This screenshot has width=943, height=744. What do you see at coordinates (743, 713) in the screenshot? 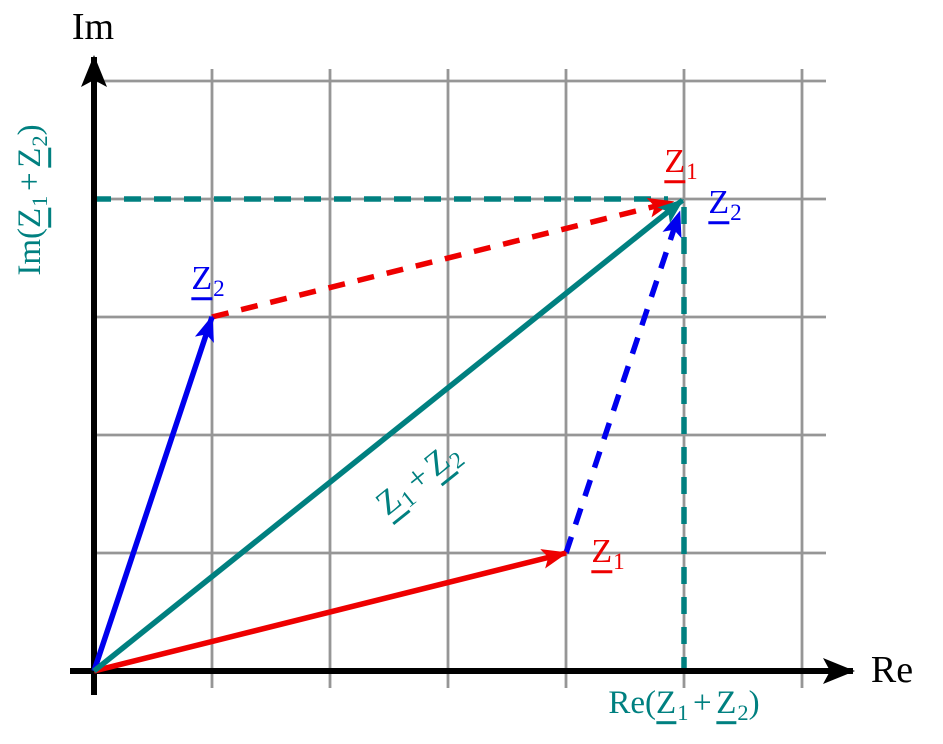
I see `re-projection-sub2: 2` at bounding box center [743, 713].